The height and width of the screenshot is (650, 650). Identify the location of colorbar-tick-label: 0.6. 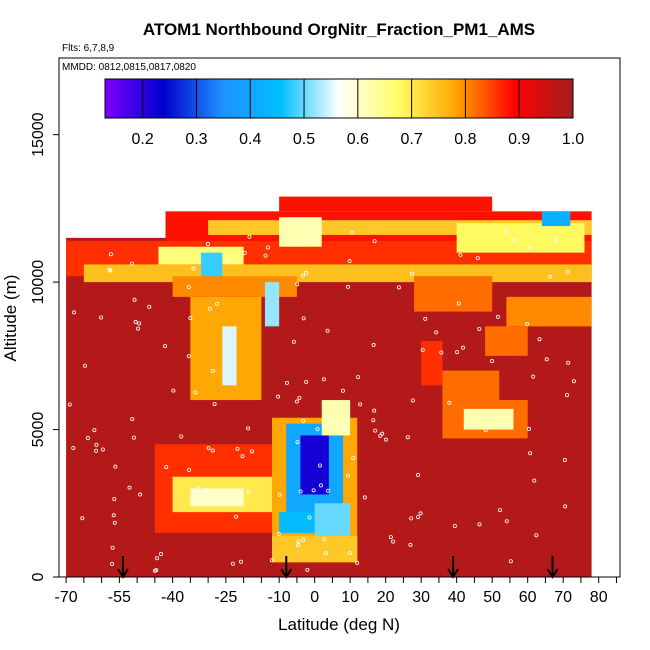
(358, 139).